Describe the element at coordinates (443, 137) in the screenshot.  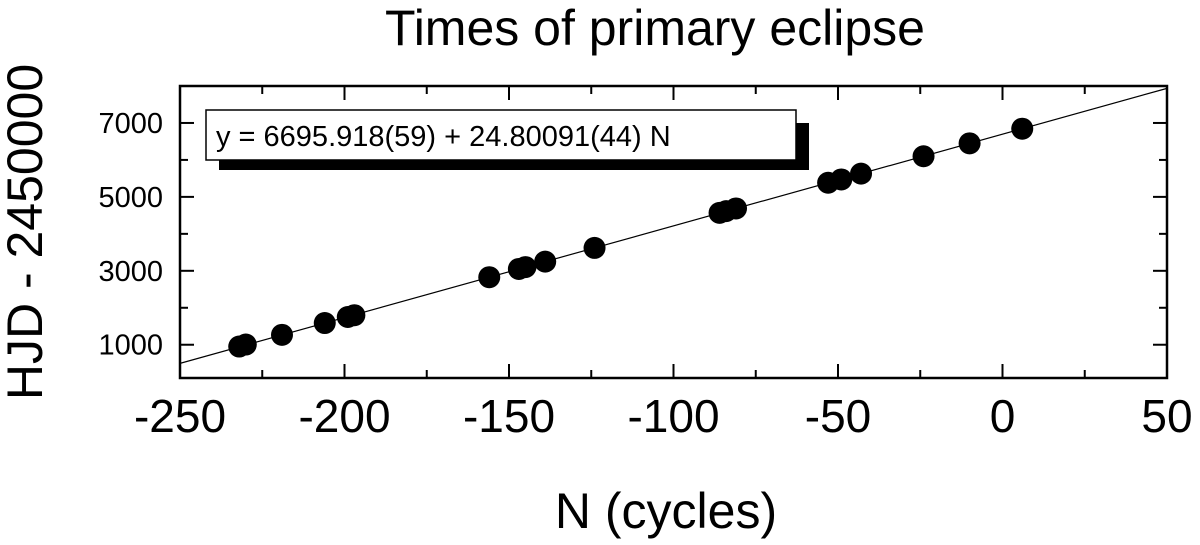
I see `fit-equation-label: y = 6695.918(59) + 24.80091(44) N` at that location.